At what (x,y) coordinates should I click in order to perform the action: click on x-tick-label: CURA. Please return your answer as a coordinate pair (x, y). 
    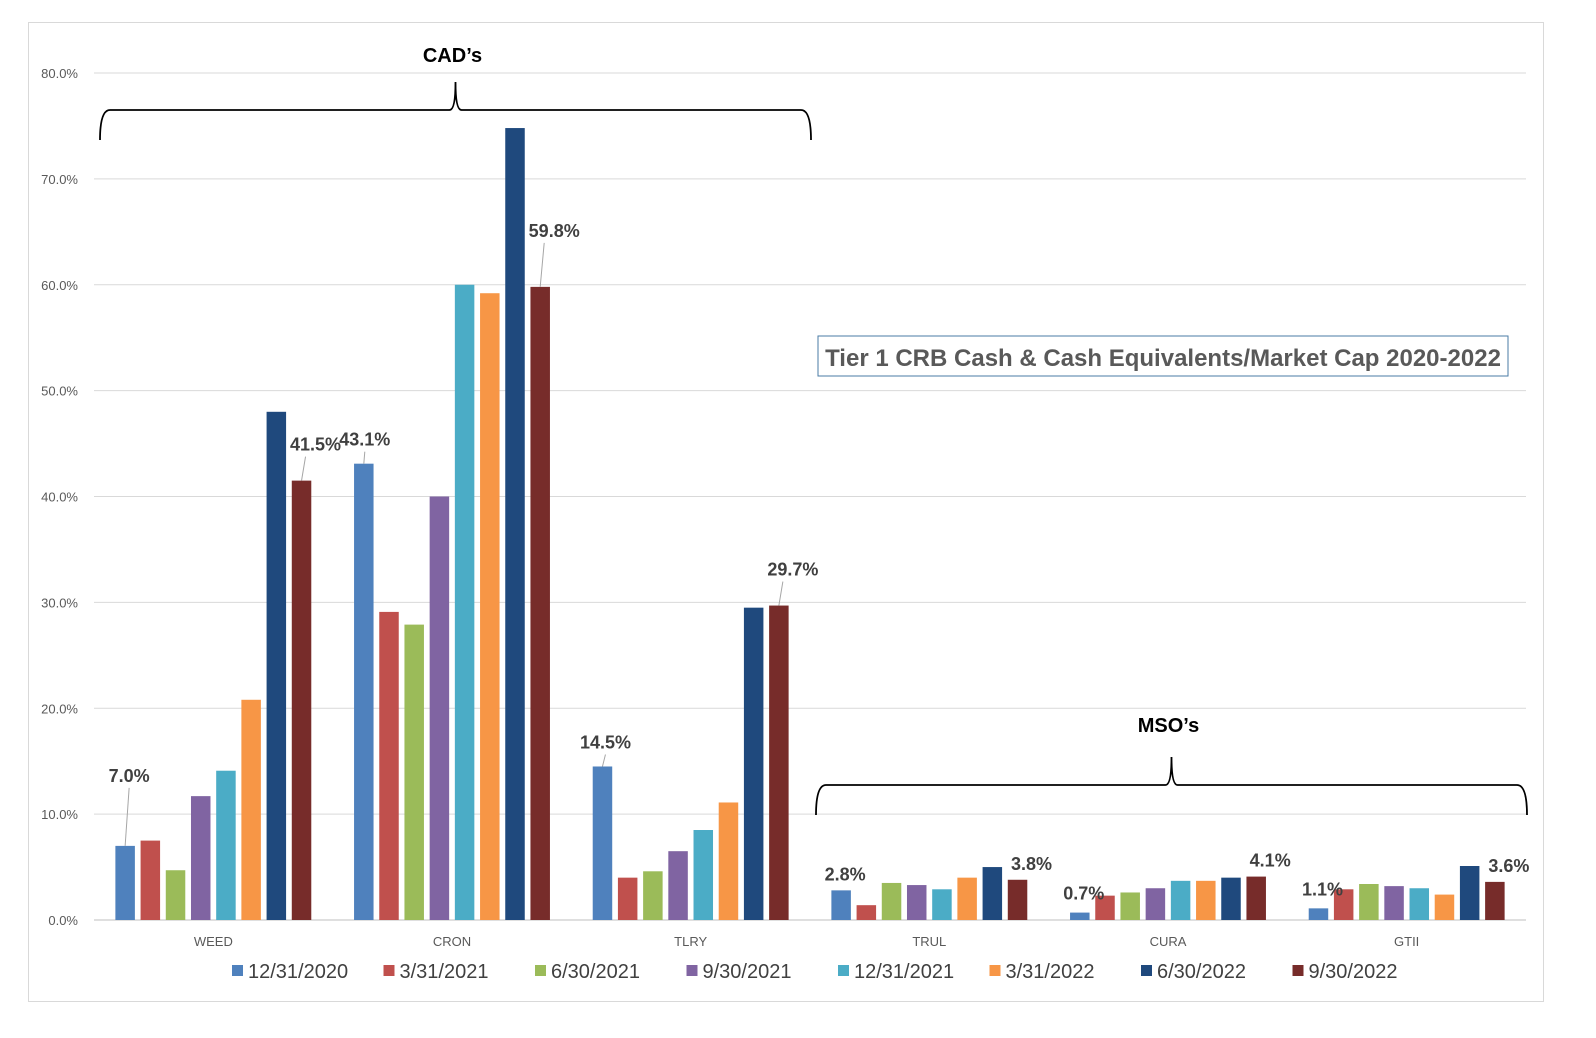
    Looking at the image, I should click on (1168, 941).